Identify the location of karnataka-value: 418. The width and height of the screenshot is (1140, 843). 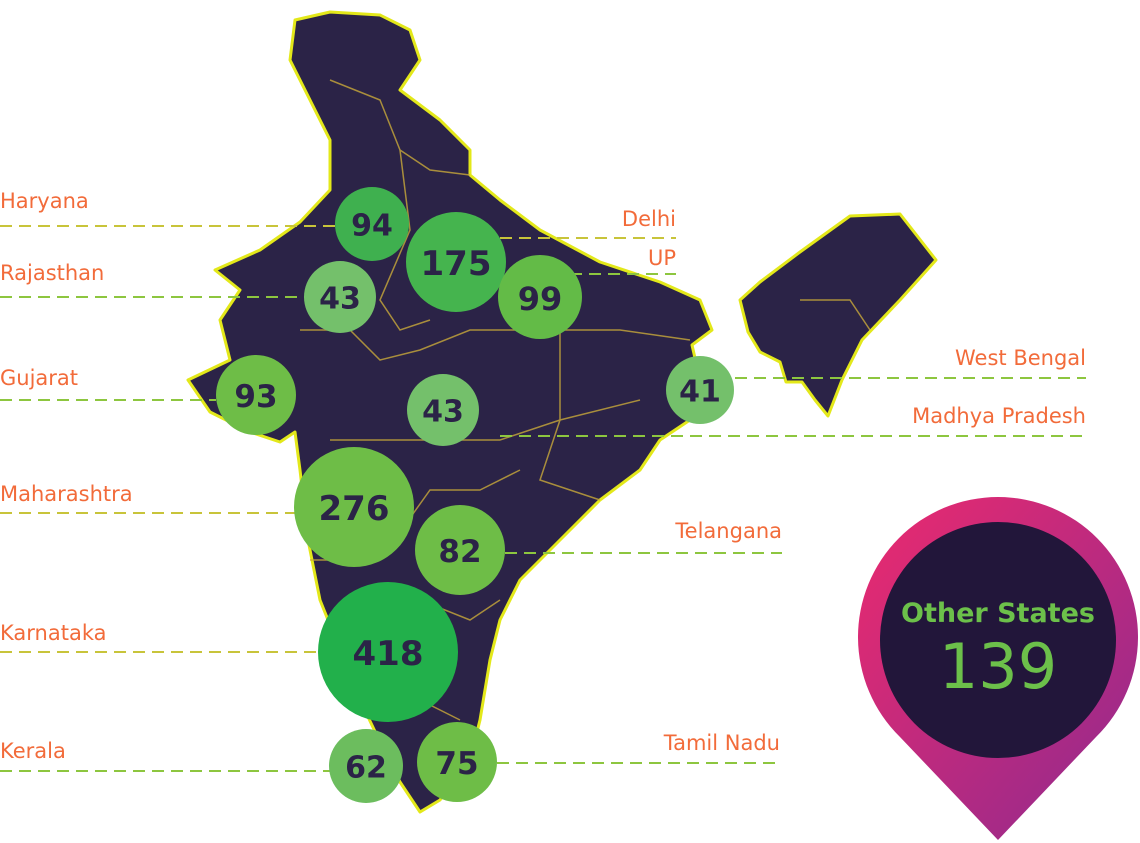
(388, 654).